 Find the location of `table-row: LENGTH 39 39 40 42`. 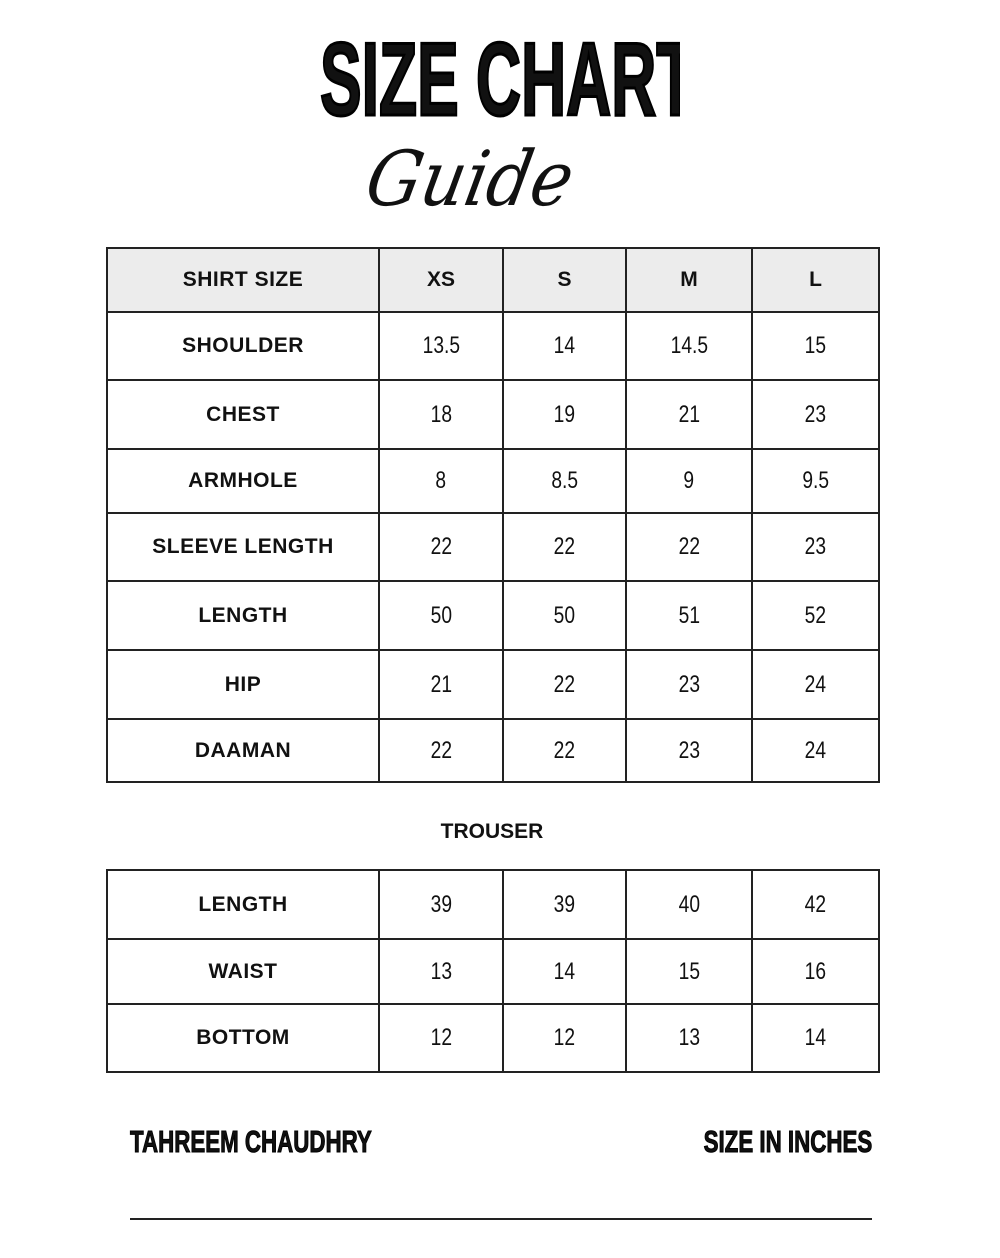

table-row: LENGTH 39 39 40 42 is located at coordinates (493, 904).